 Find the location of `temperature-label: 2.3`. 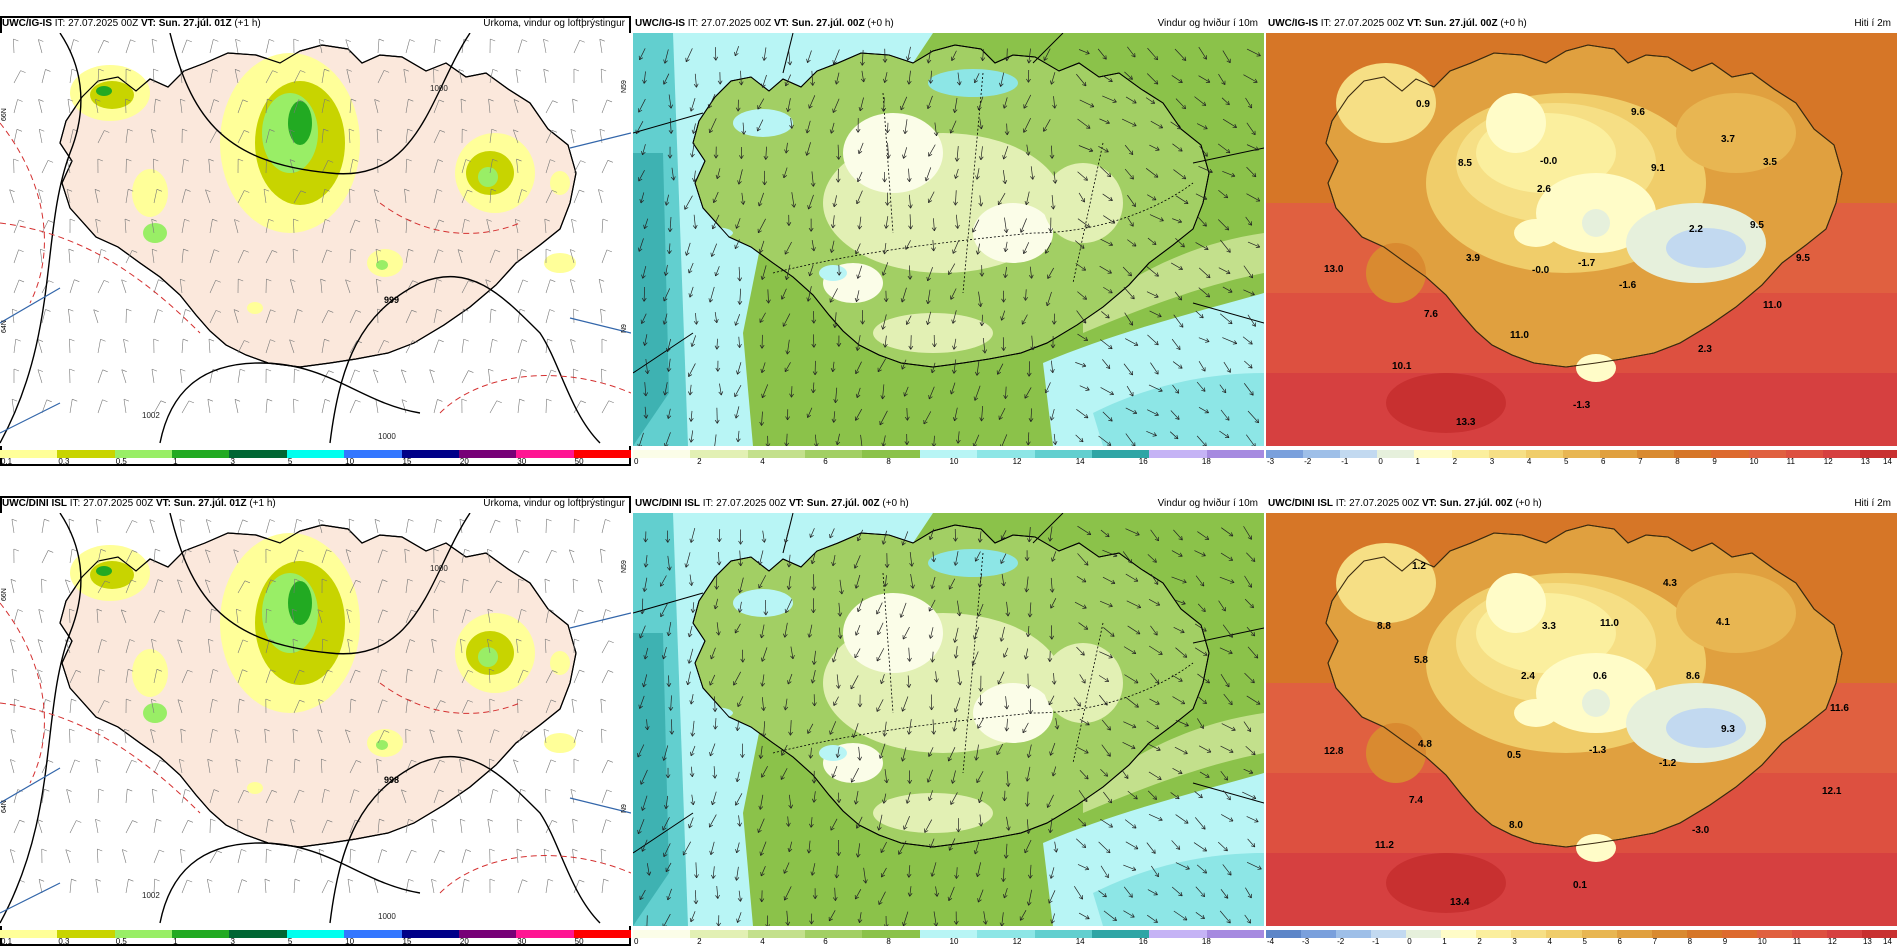

temperature-label: 2.3 is located at coordinates (1705, 349).